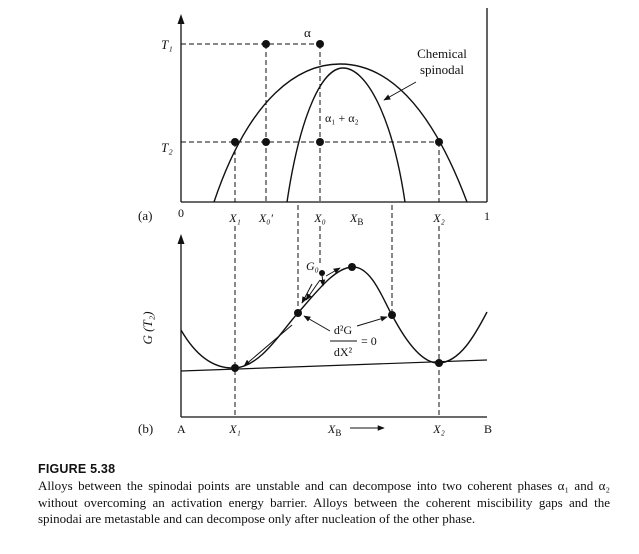 Image resolution: width=639 pixels, height=554 pixels. Describe the element at coordinates (167, 147) in the screenshot. I see `t2-label: T₂` at that location.